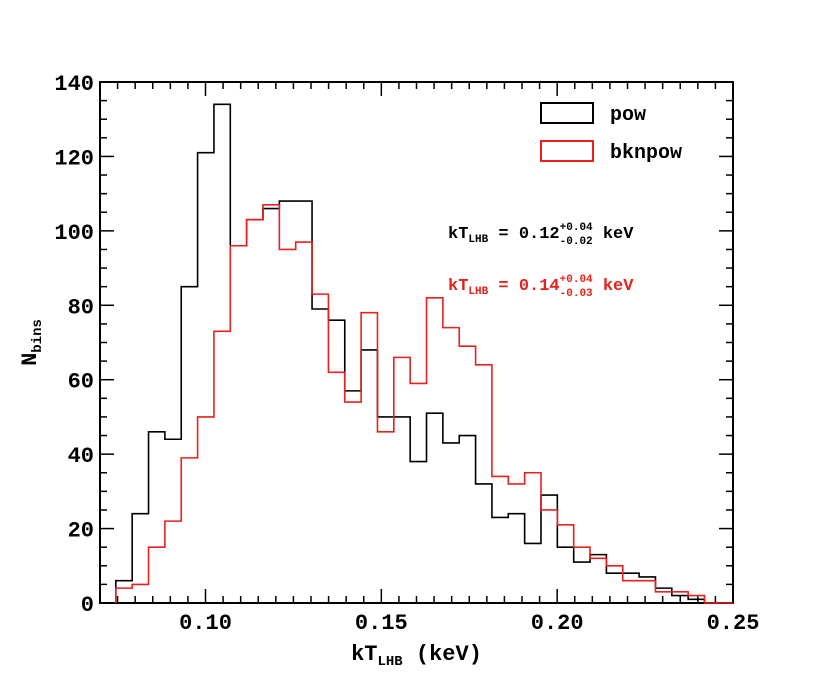 This screenshot has height=678, width=814. Describe the element at coordinates (81, 307) in the screenshot. I see `y-tick-label: 80` at that location.